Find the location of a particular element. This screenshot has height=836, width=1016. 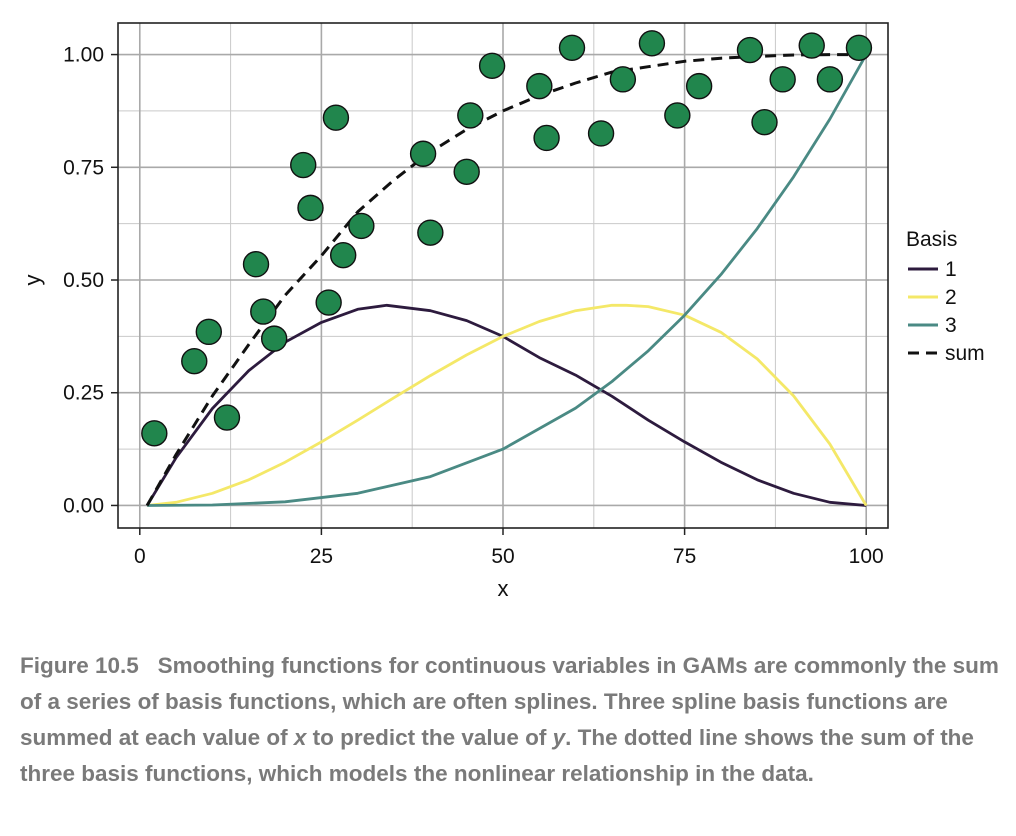

y-tick-label: 1.00 is located at coordinates (83, 55).